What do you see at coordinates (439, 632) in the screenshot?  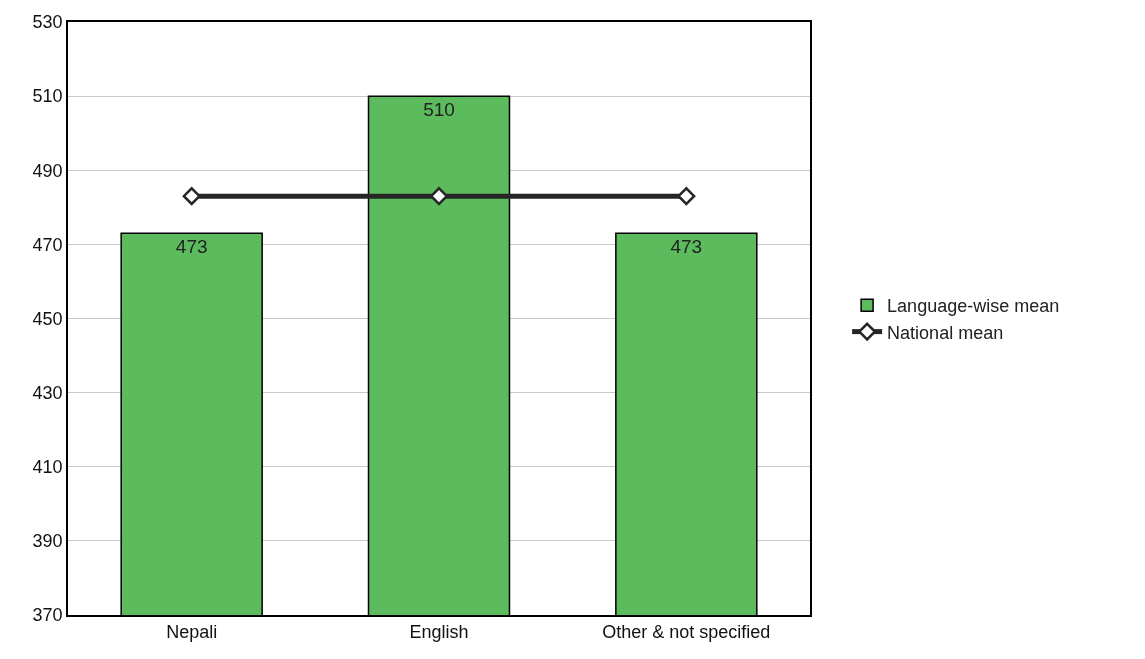 I see `x-tick-label: English` at bounding box center [439, 632].